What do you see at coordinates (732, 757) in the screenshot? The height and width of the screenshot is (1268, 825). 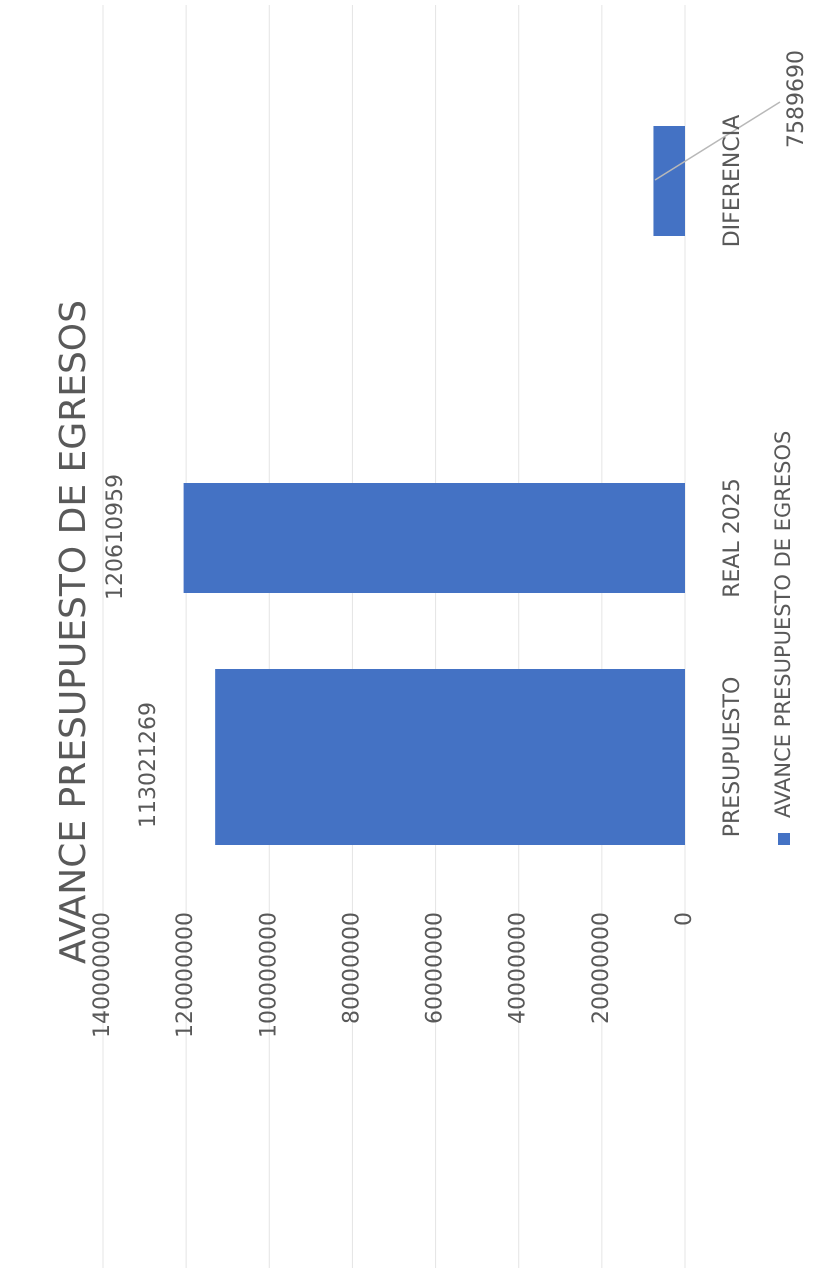 I see `category-label: PRESUPUESTO` at bounding box center [732, 757].